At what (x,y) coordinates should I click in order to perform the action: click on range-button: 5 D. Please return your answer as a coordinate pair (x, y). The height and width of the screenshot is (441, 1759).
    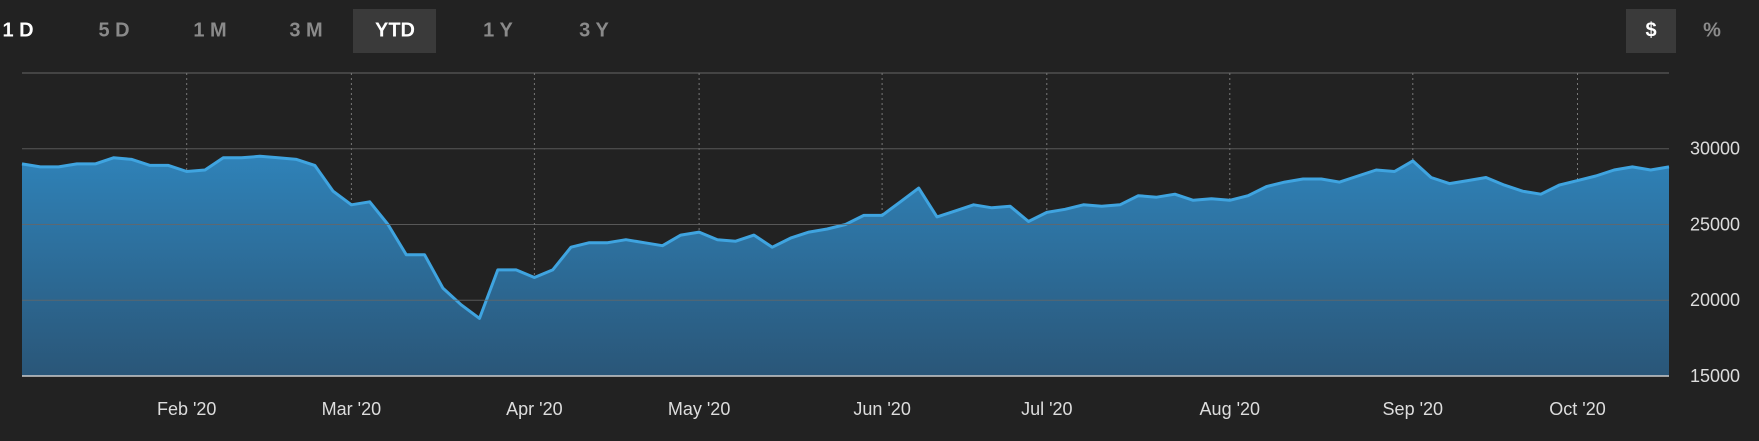
    Looking at the image, I should click on (113, 30).